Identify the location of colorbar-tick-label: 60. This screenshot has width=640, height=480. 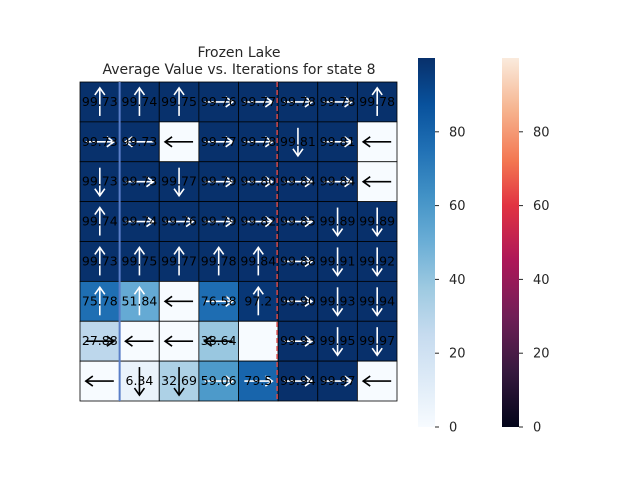
(541, 206).